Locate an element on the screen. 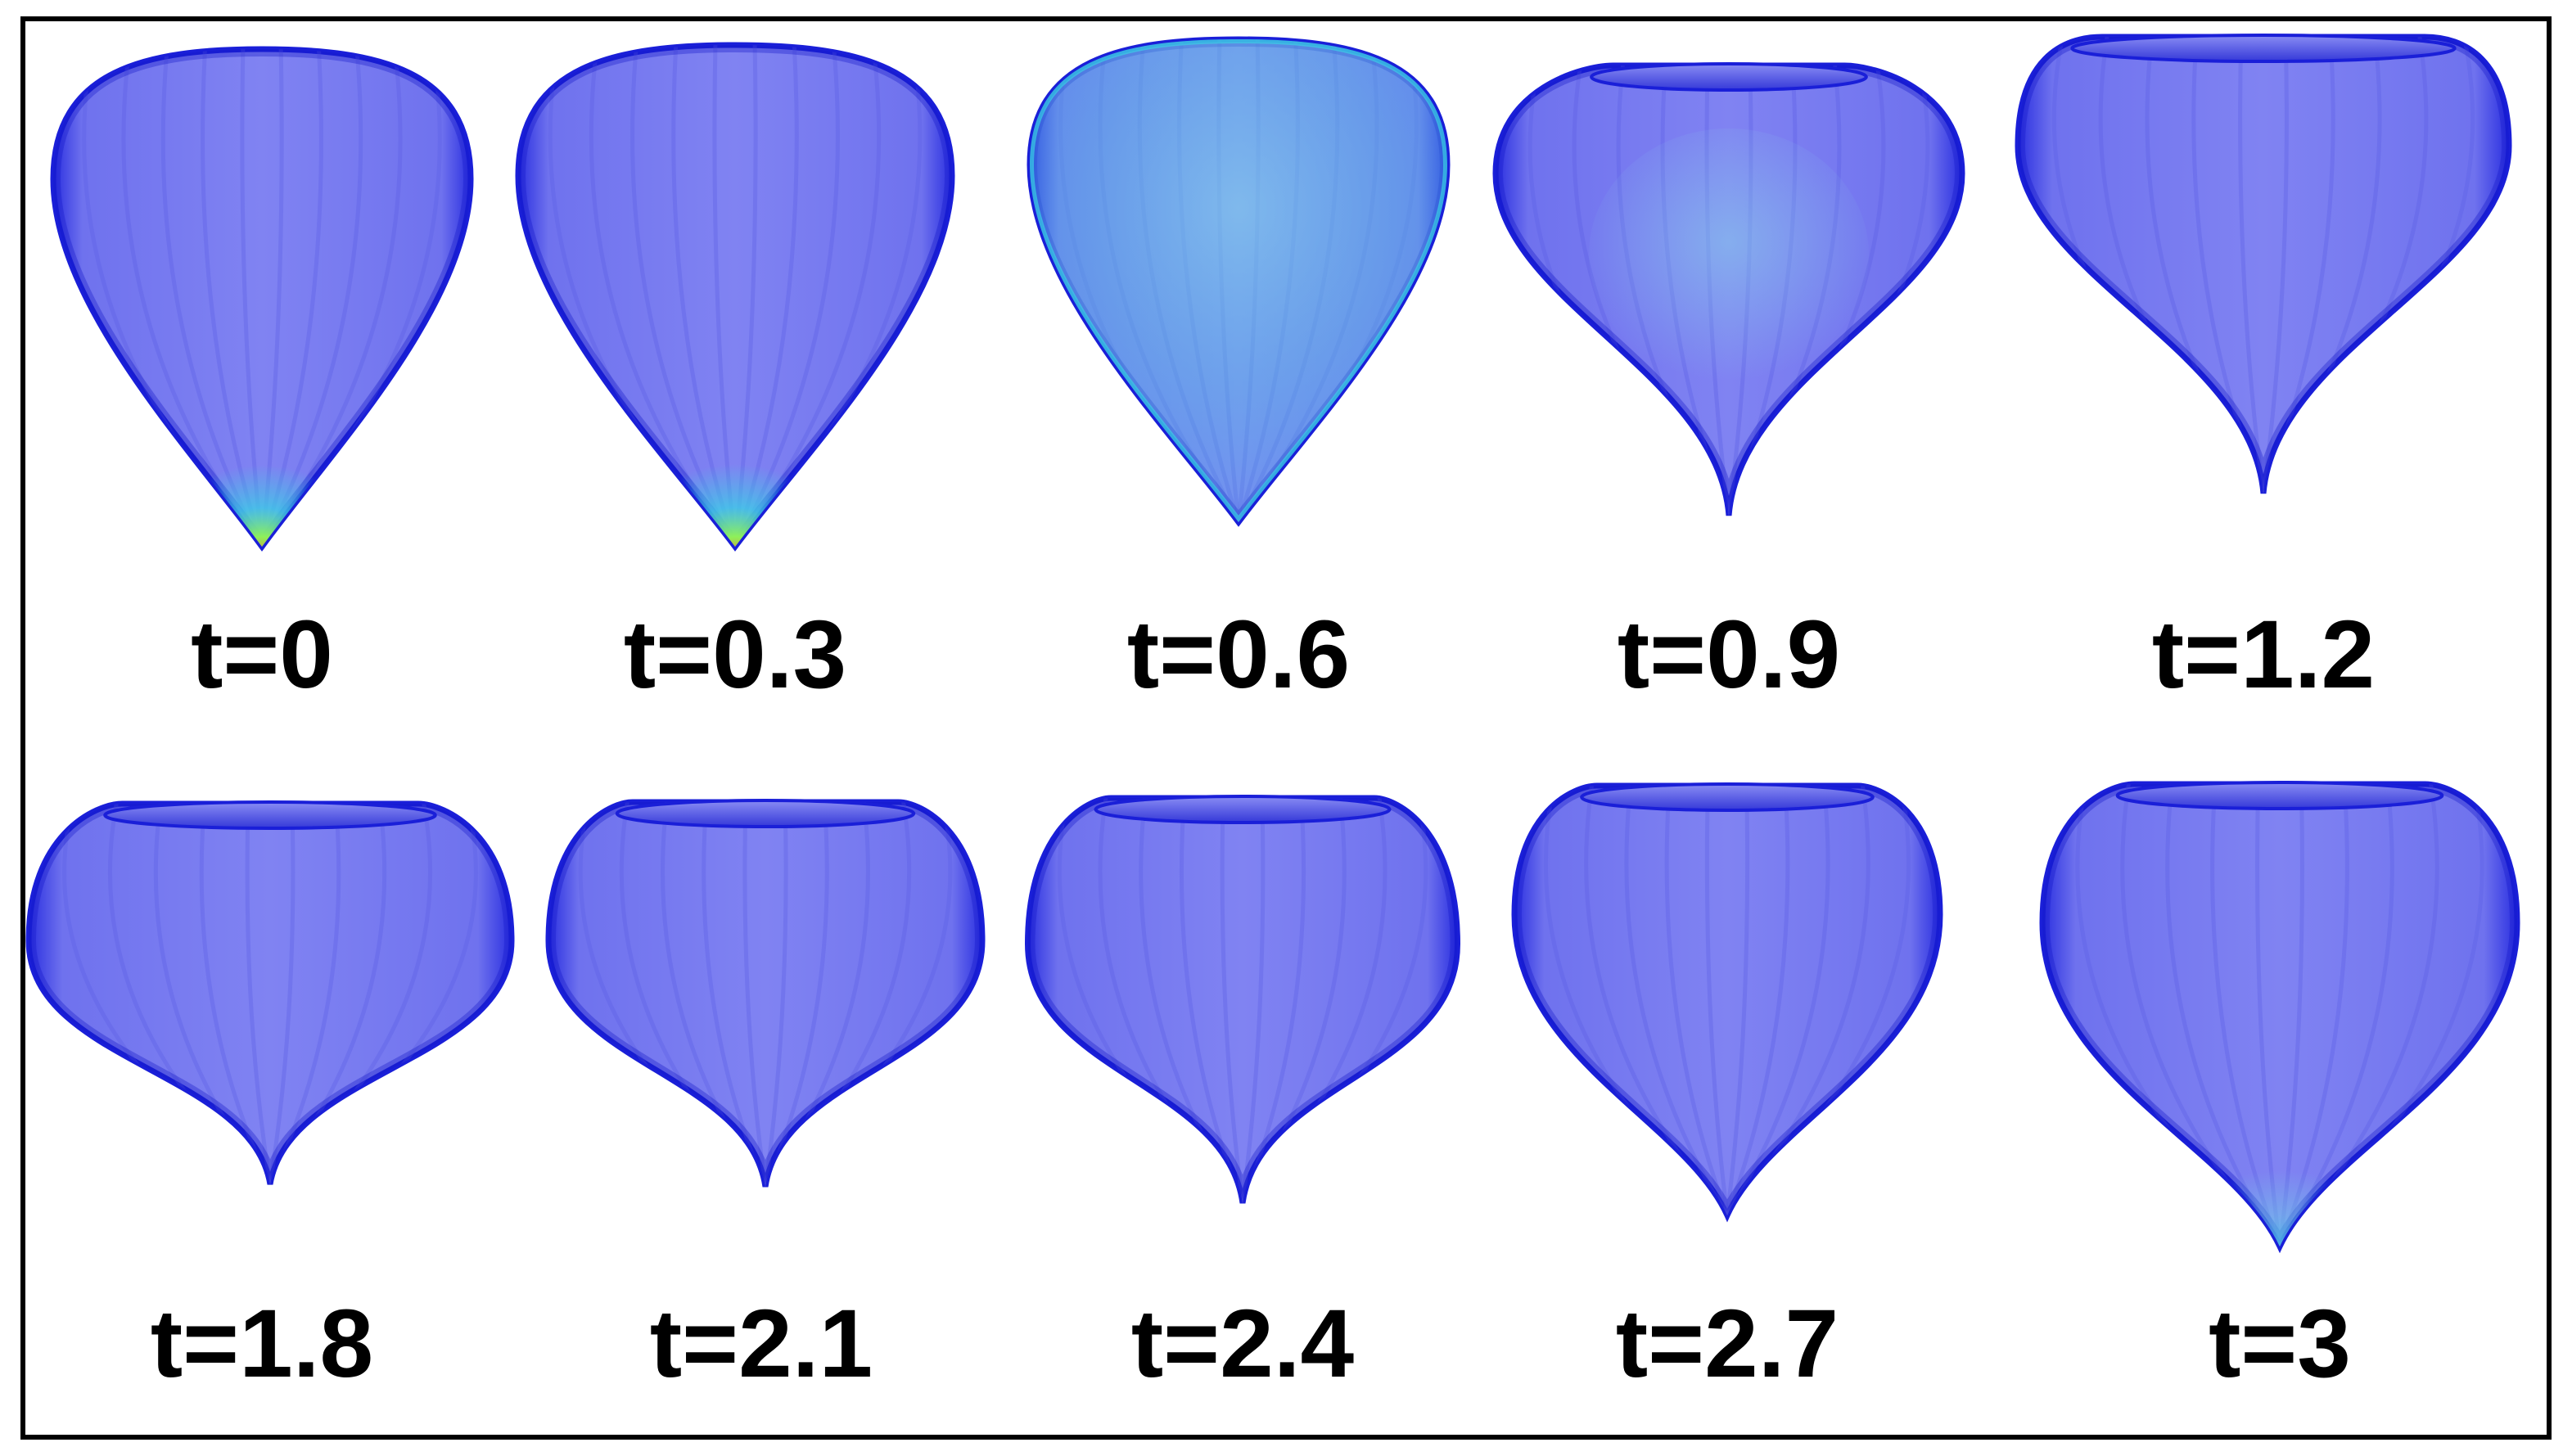  time-label: t=0 is located at coordinates (262, 655).